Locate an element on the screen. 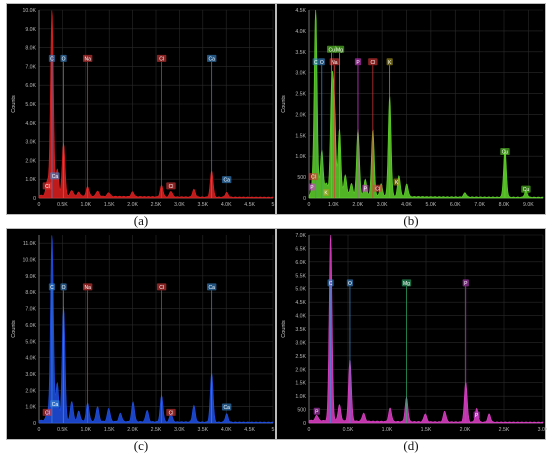 The height and width of the screenshot is (454, 550). x-tick-label: 6.0K is located at coordinates (455, 205).